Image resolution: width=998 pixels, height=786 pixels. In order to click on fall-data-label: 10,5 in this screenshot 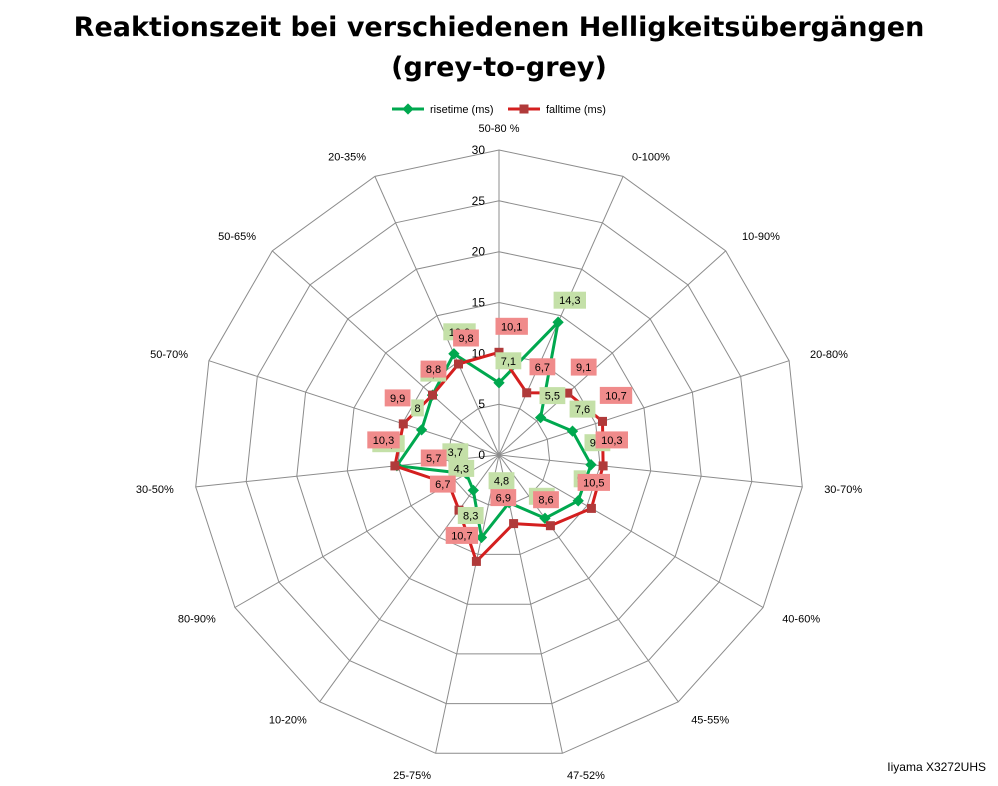, I will do `click(593, 483)`.